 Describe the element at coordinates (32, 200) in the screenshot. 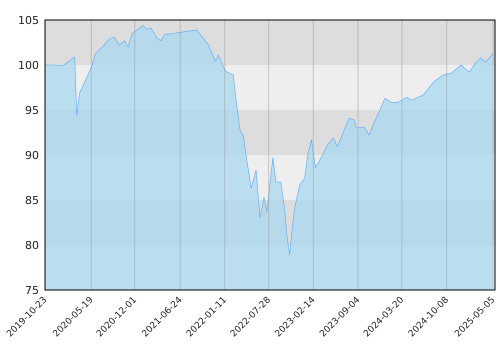

I see `y-tick-label: 85` at that location.